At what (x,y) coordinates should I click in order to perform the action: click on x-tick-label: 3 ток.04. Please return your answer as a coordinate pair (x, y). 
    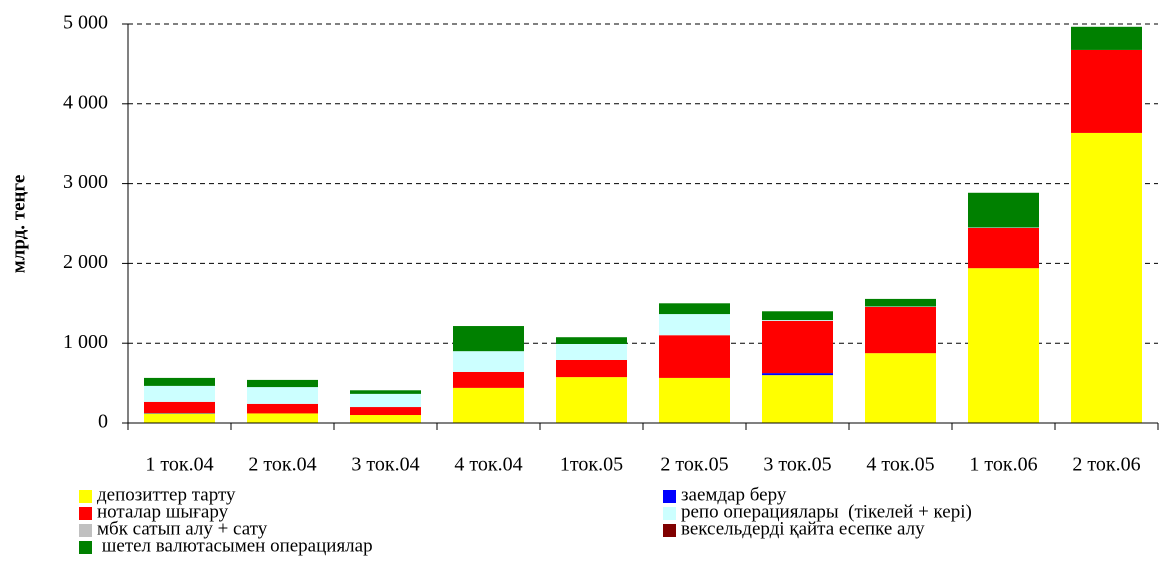
    Looking at the image, I should click on (385, 465).